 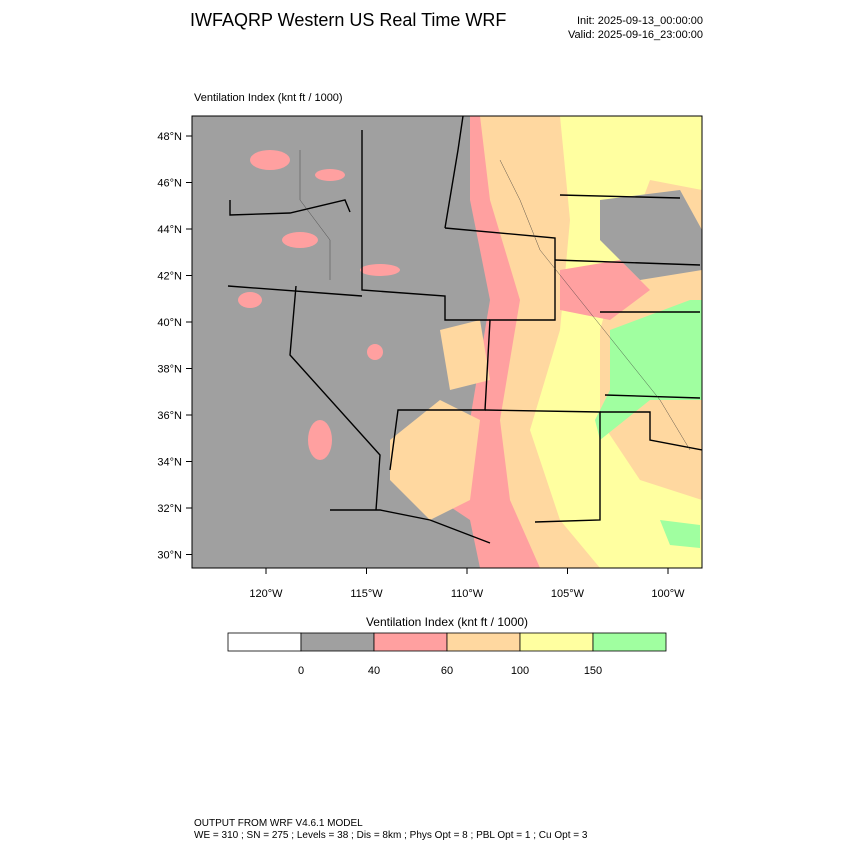 What do you see at coordinates (169, 277) in the screenshot?
I see `lat-label: 42°N` at bounding box center [169, 277].